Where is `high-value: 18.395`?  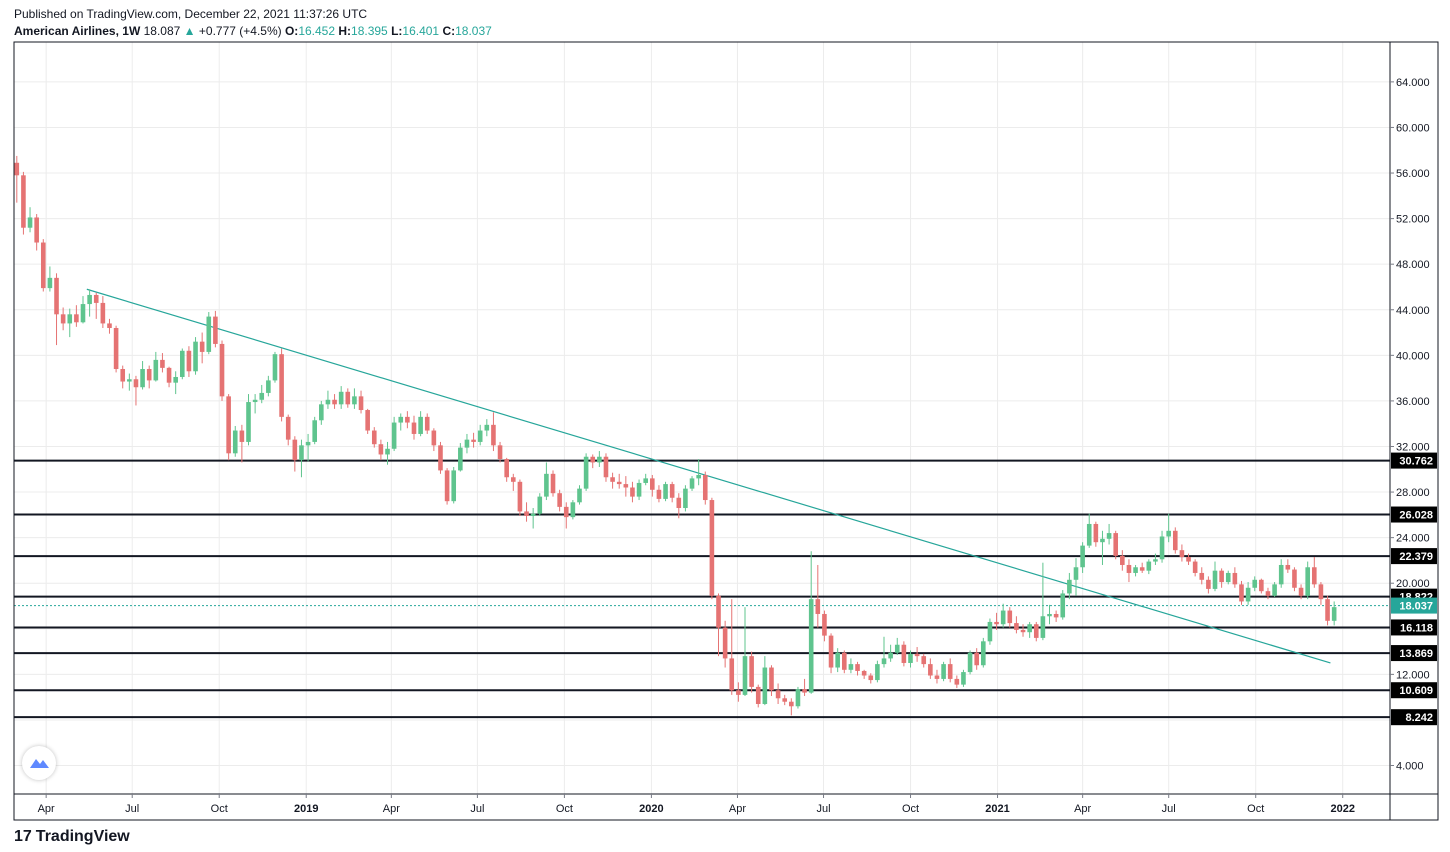 high-value: 18.395 is located at coordinates (369, 31).